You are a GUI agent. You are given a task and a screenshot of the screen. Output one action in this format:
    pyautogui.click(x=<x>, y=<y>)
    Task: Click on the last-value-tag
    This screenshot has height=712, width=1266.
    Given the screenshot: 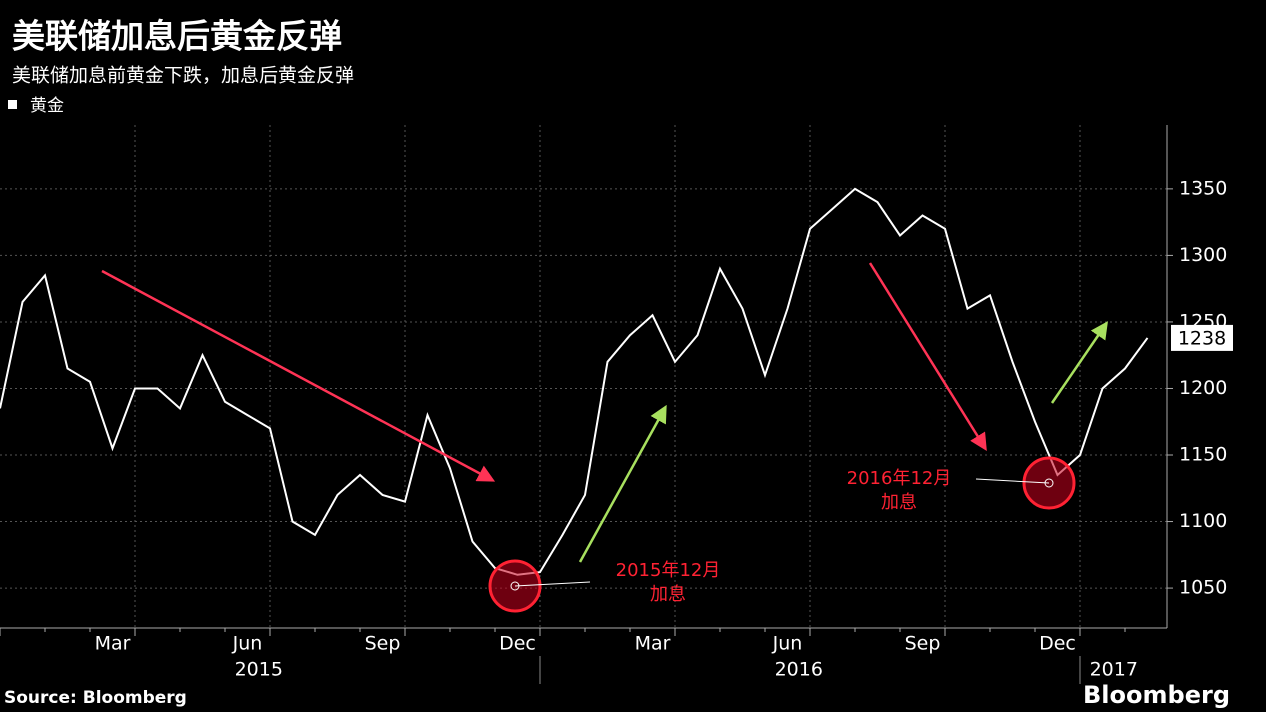 What is the action you would take?
    pyautogui.click(x=1202, y=337)
    